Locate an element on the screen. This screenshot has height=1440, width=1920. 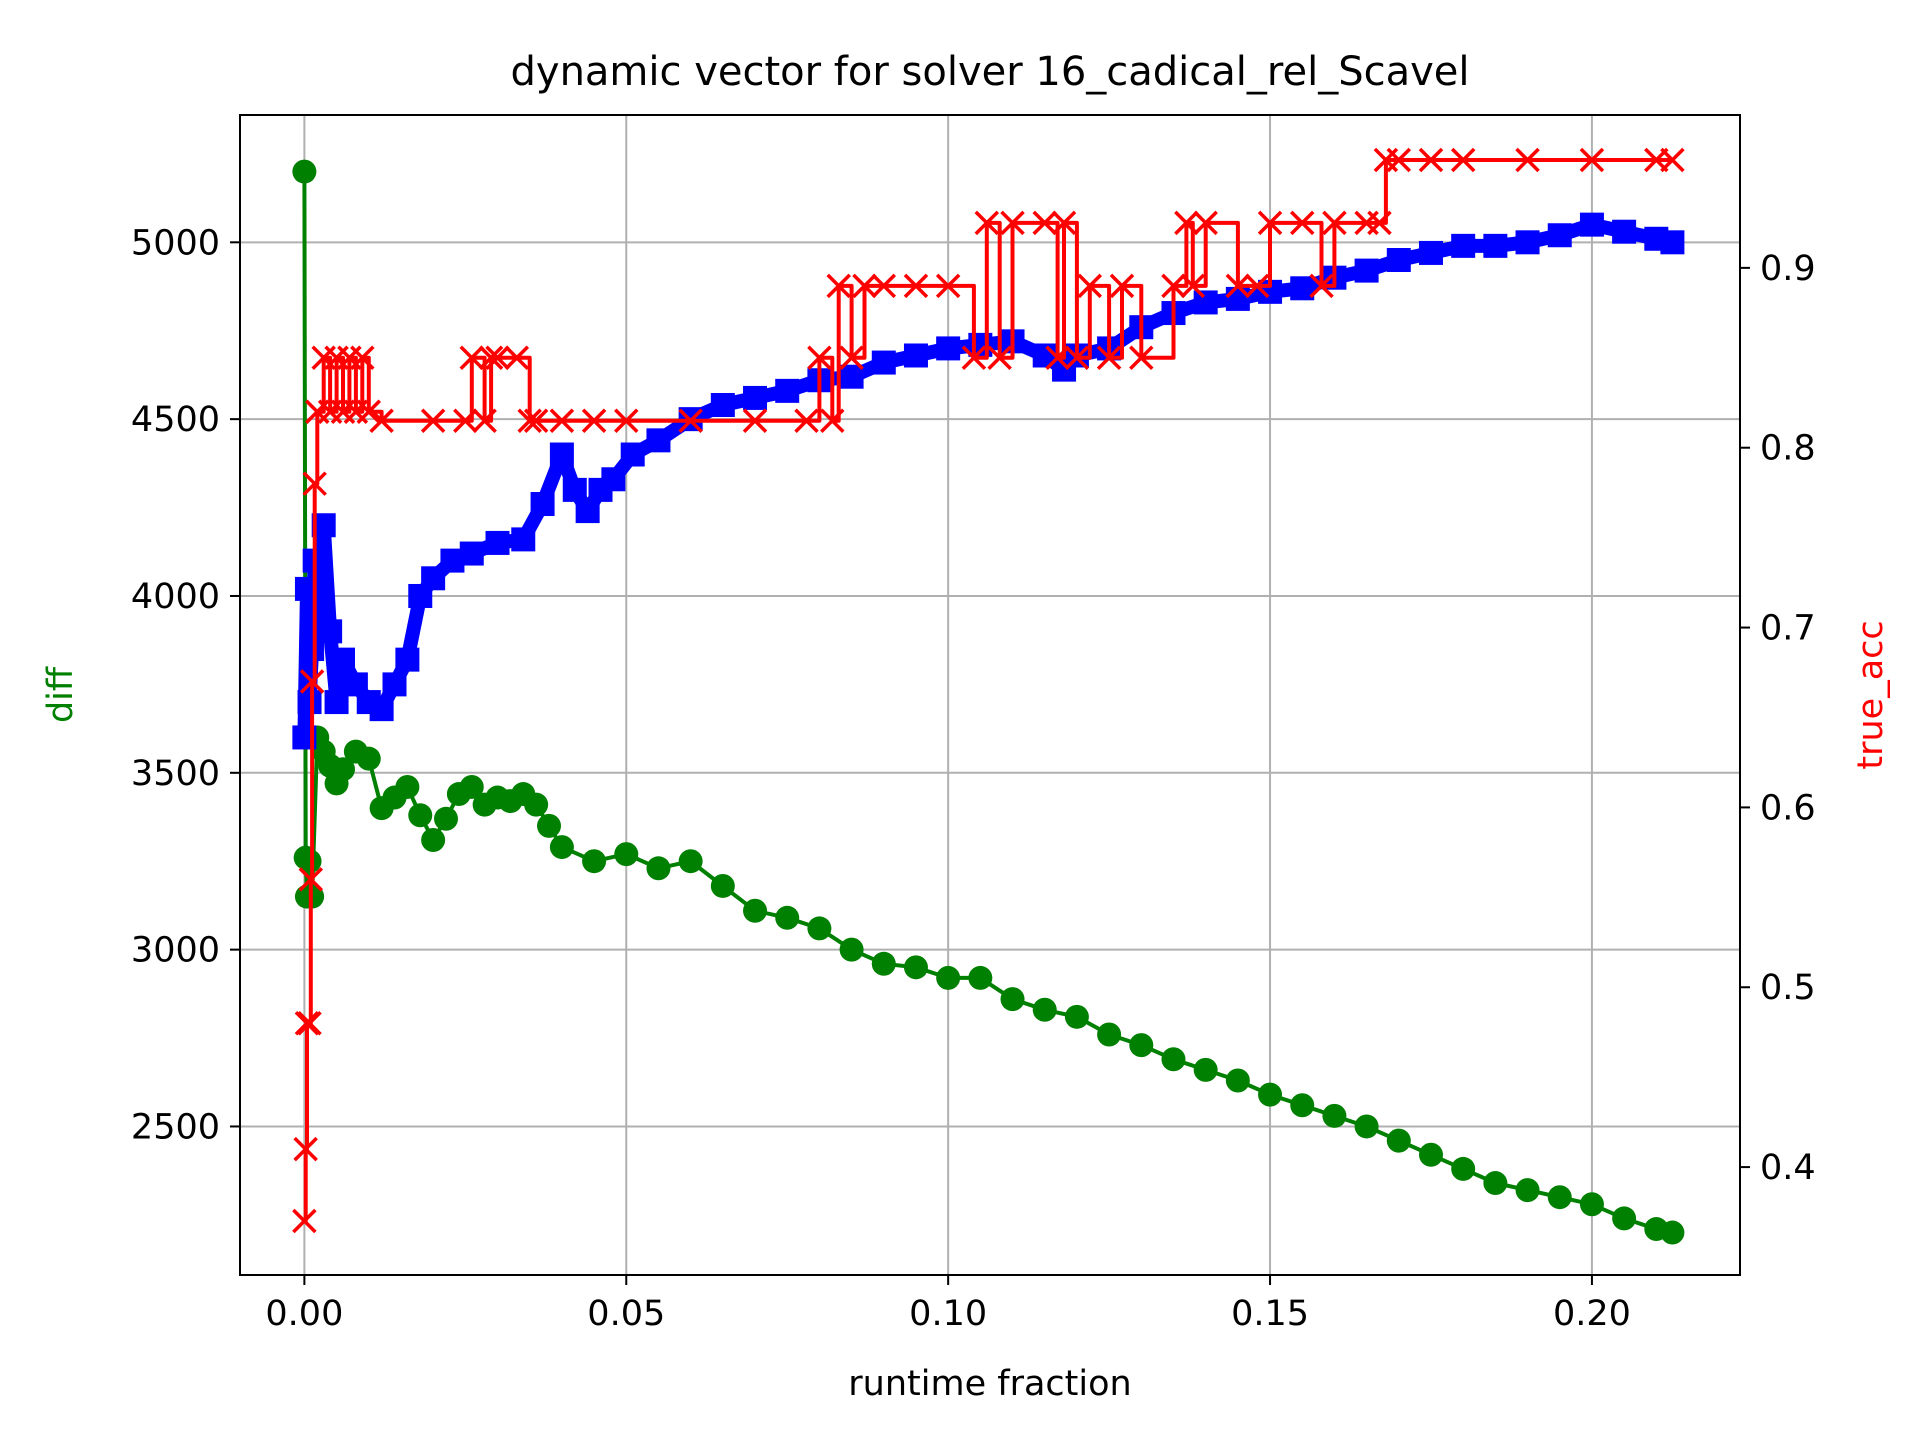
y-tick-label-left: 3500 is located at coordinates (175, 774).